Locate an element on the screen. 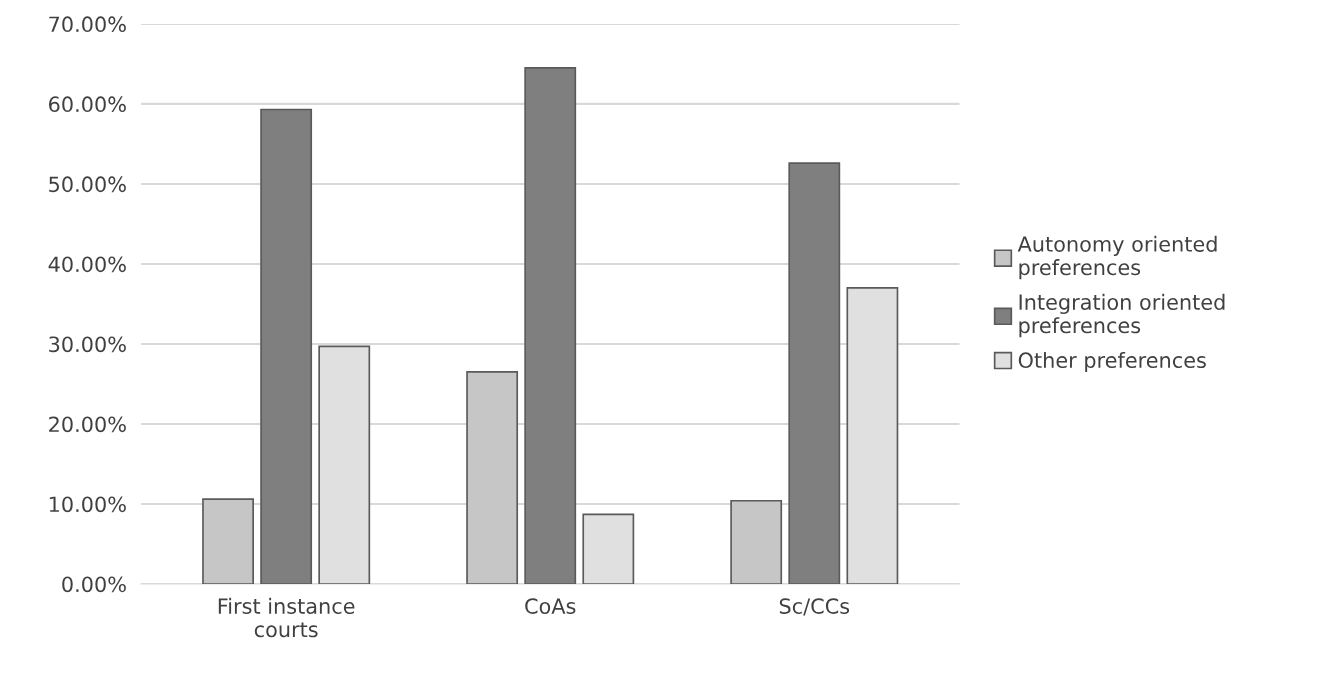  y-tick-label: 30.00% is located at coordinates (87, 344).